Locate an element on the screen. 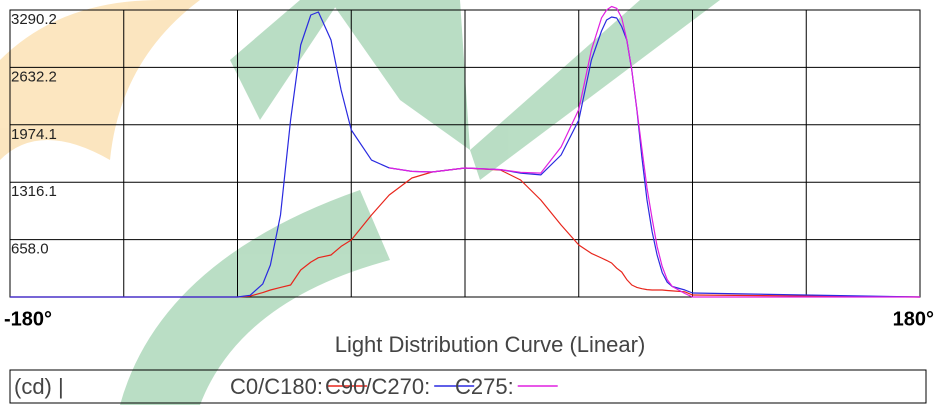 Image resolution: width=936 pixels, height=405 pixels. y-tick-label: 2632.2 is located at coordinates (34, 76).